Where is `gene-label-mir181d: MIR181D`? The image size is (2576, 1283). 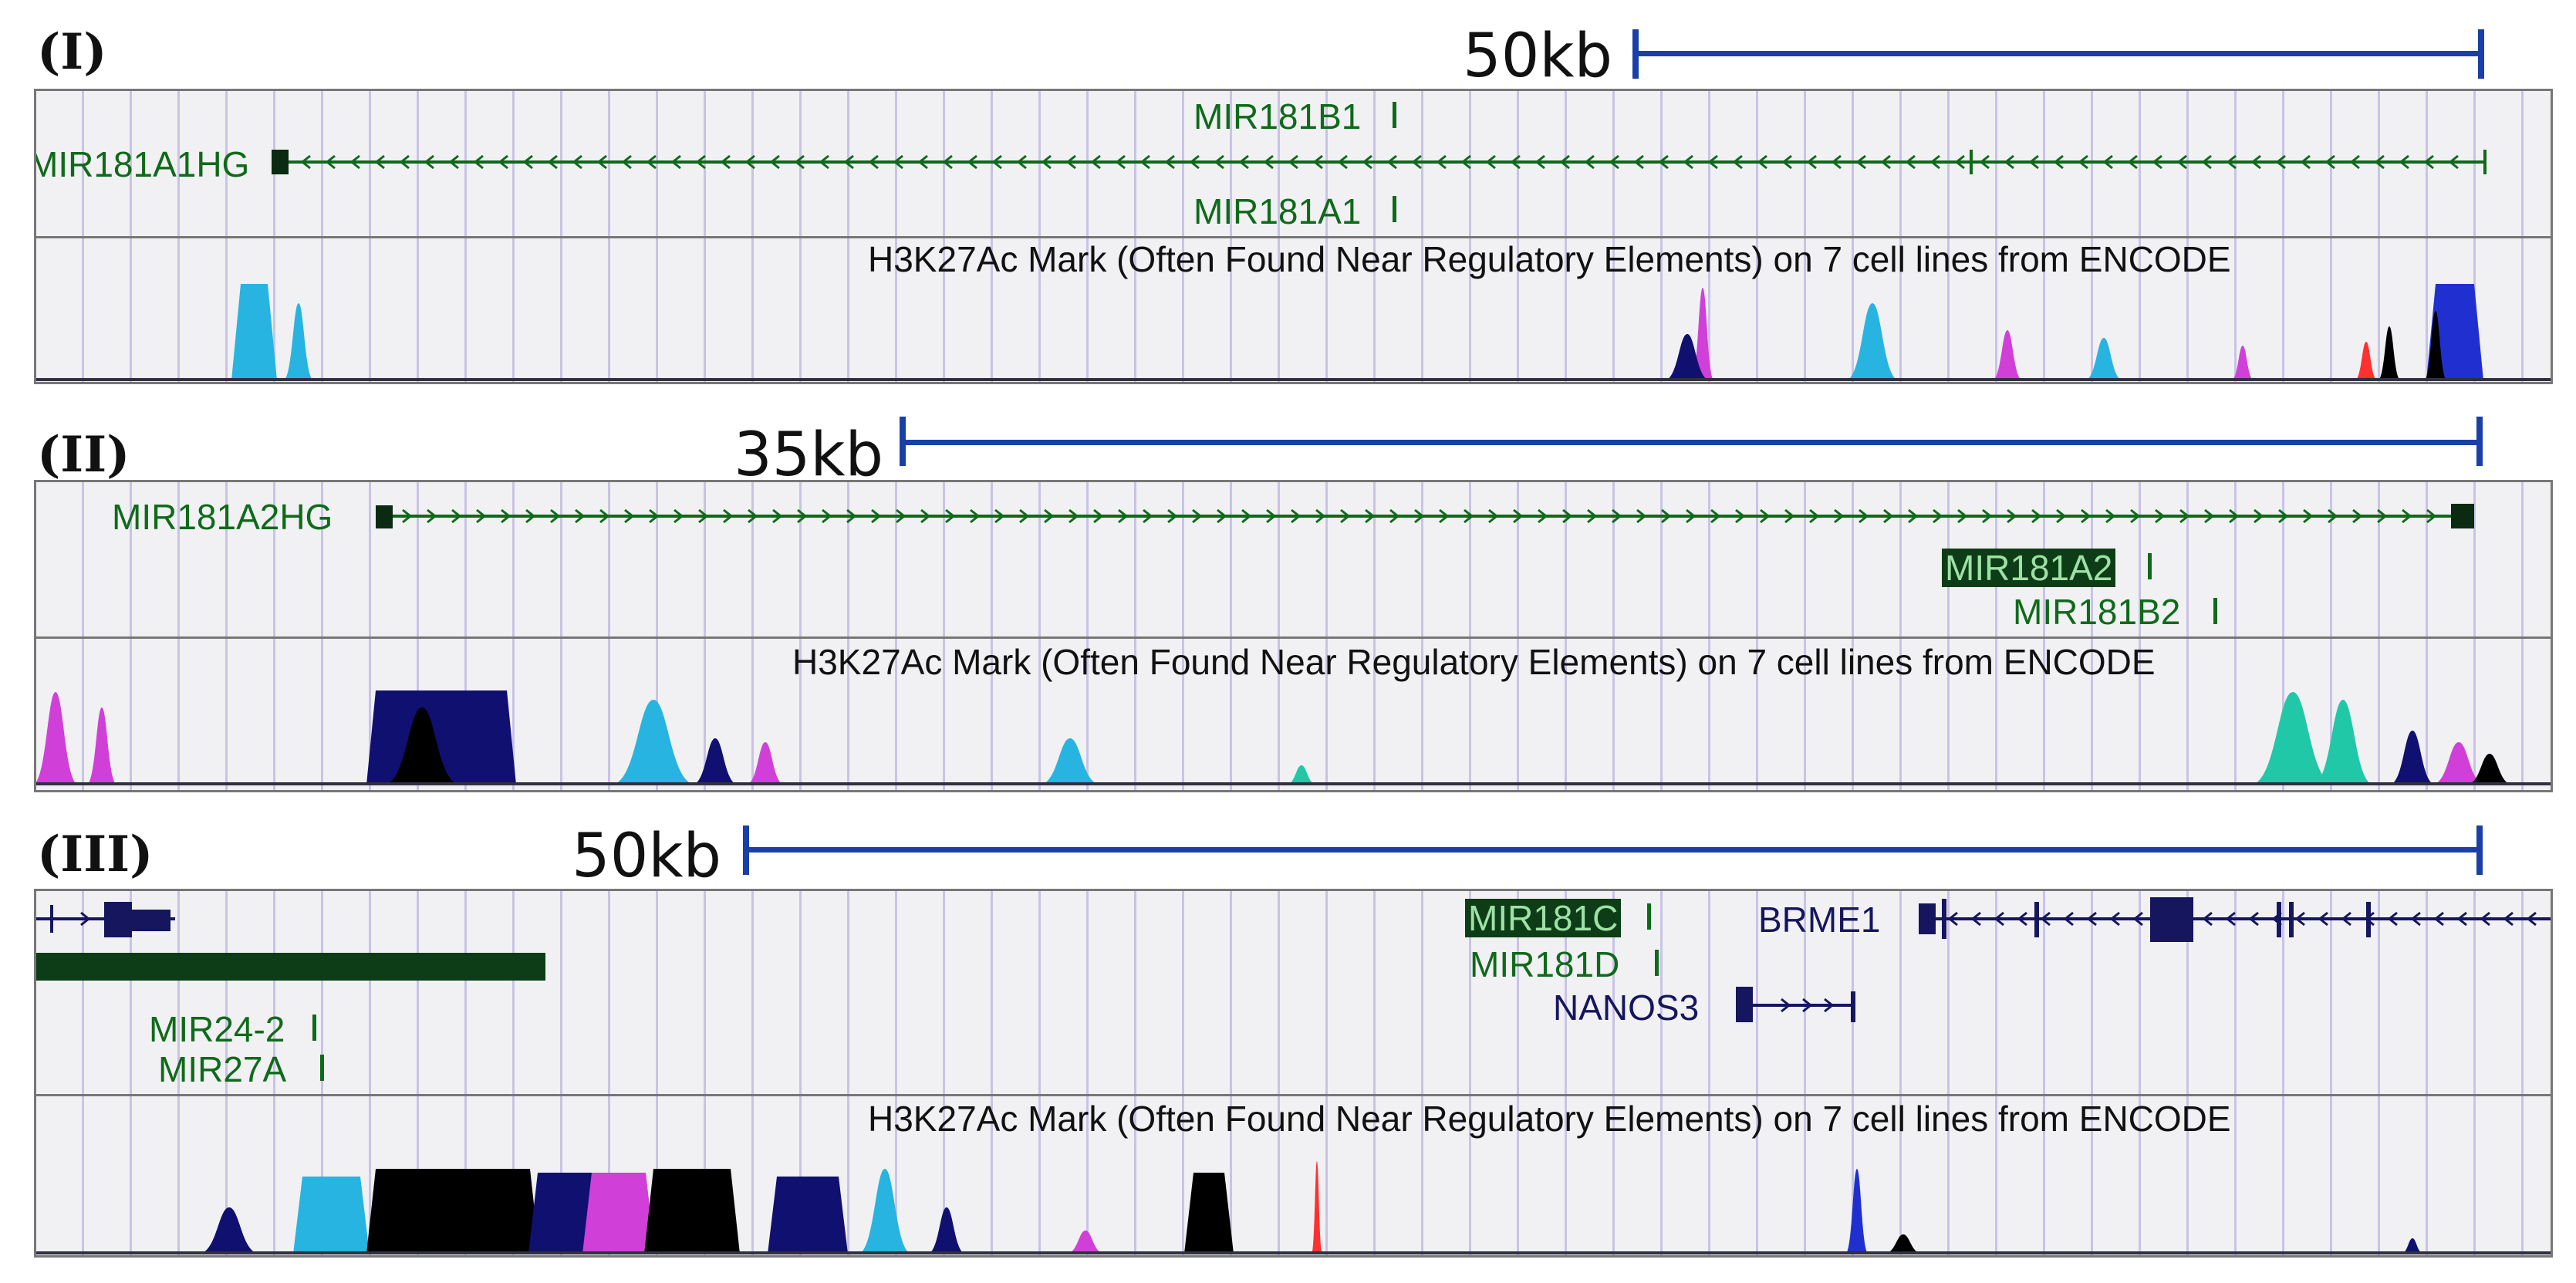 gene-label-mir181d: MIR181D is located at coordinates (1545, 964).